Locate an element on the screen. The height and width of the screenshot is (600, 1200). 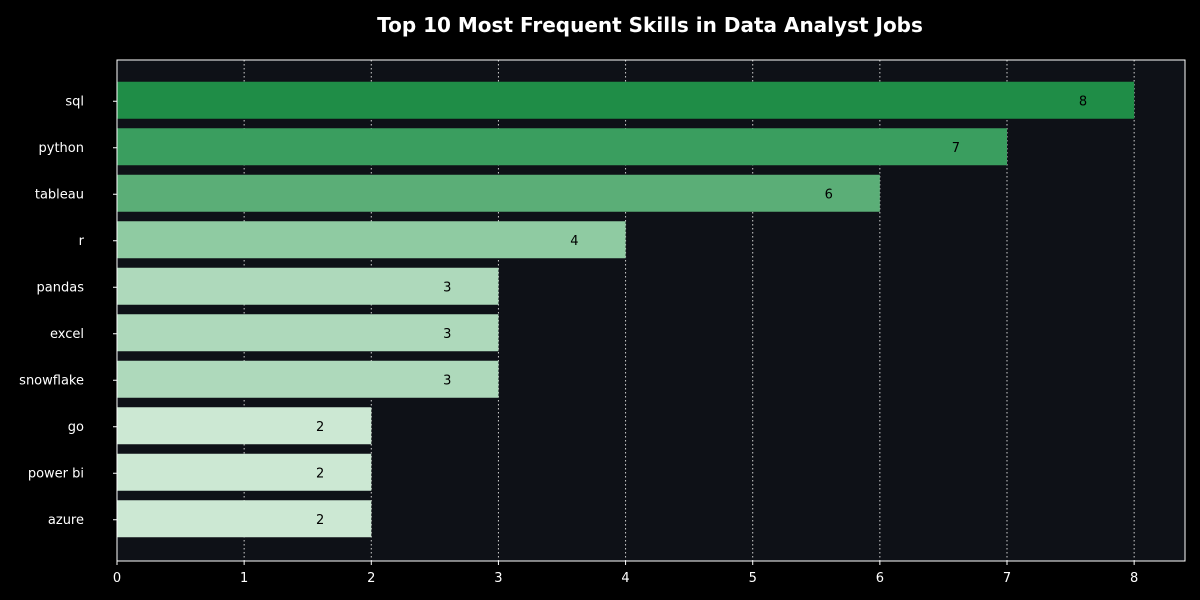
x-tick-label: 0 is located at coordinates (117, 578).